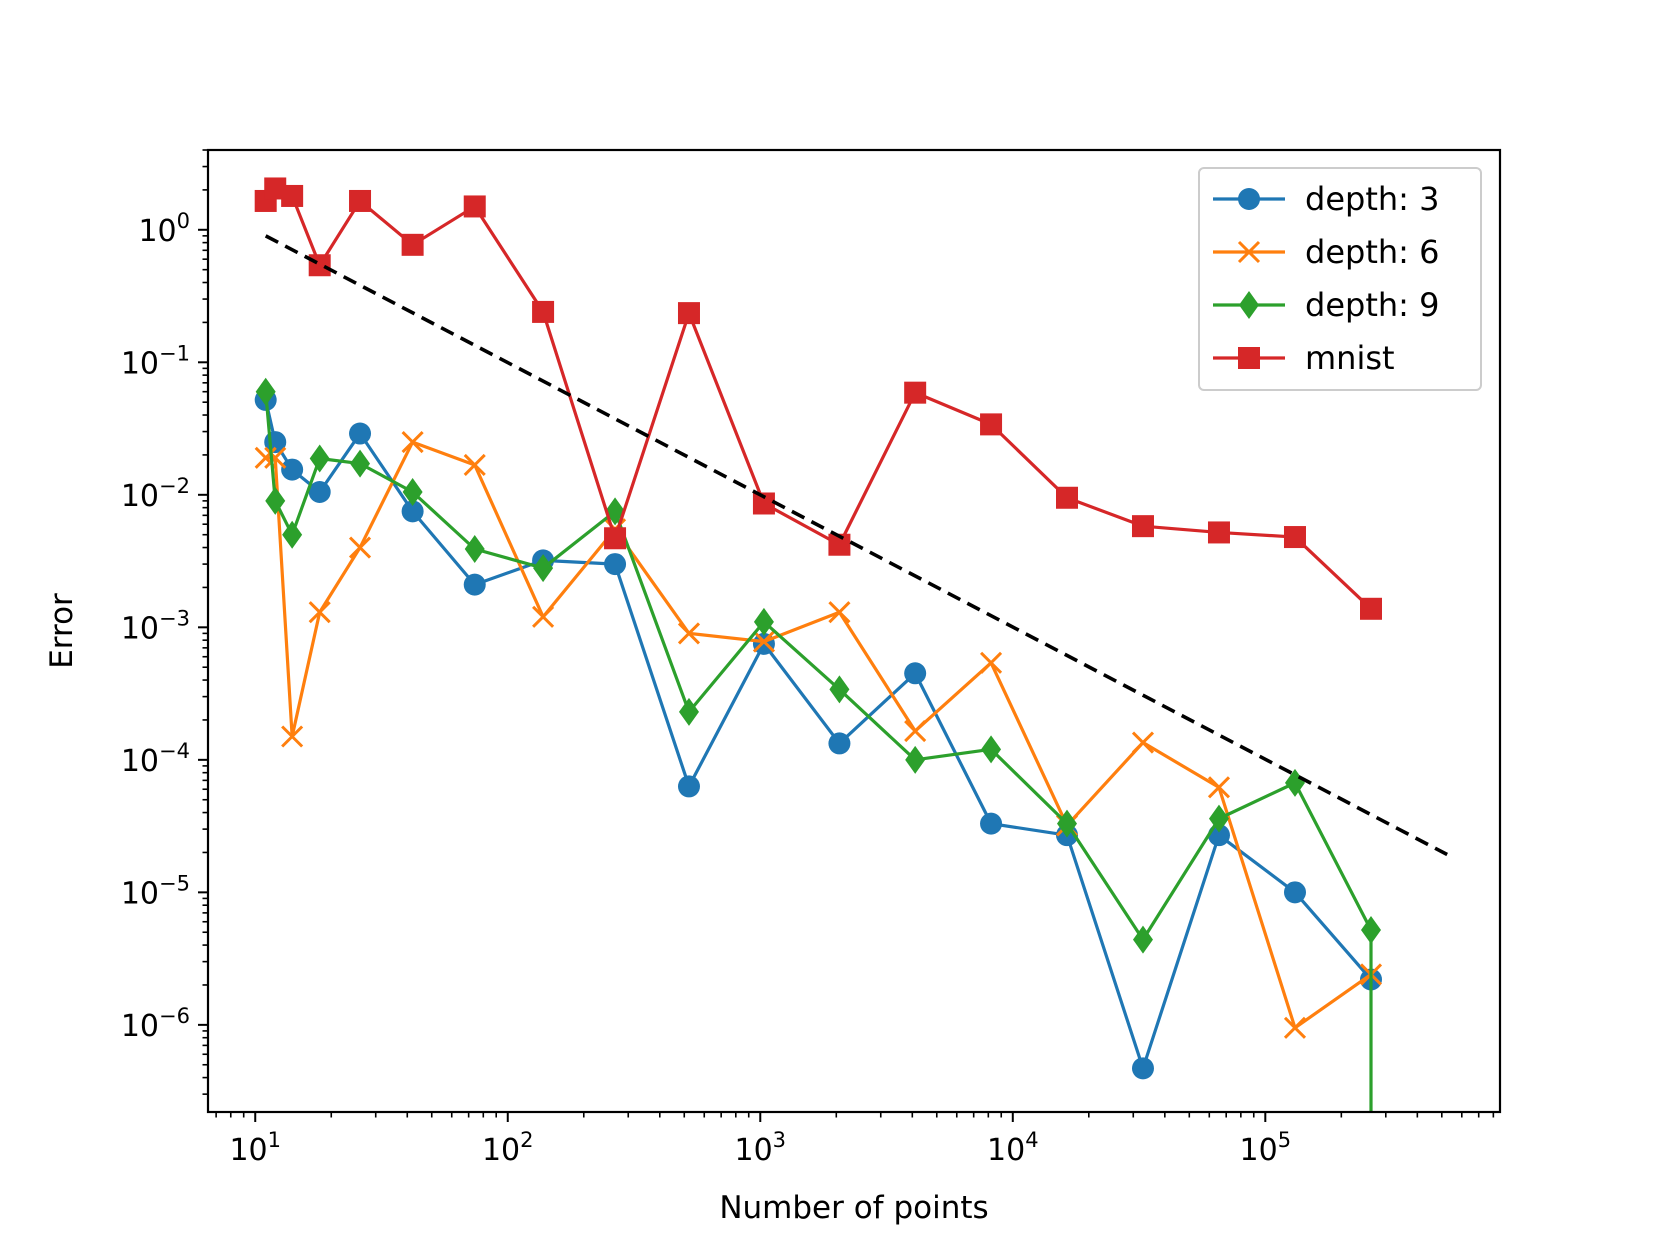  What do you see at coordinates (155, 626) in the screenshot?
I see `y-tick-label: 10⁻³` at bounding box center [155, 626].